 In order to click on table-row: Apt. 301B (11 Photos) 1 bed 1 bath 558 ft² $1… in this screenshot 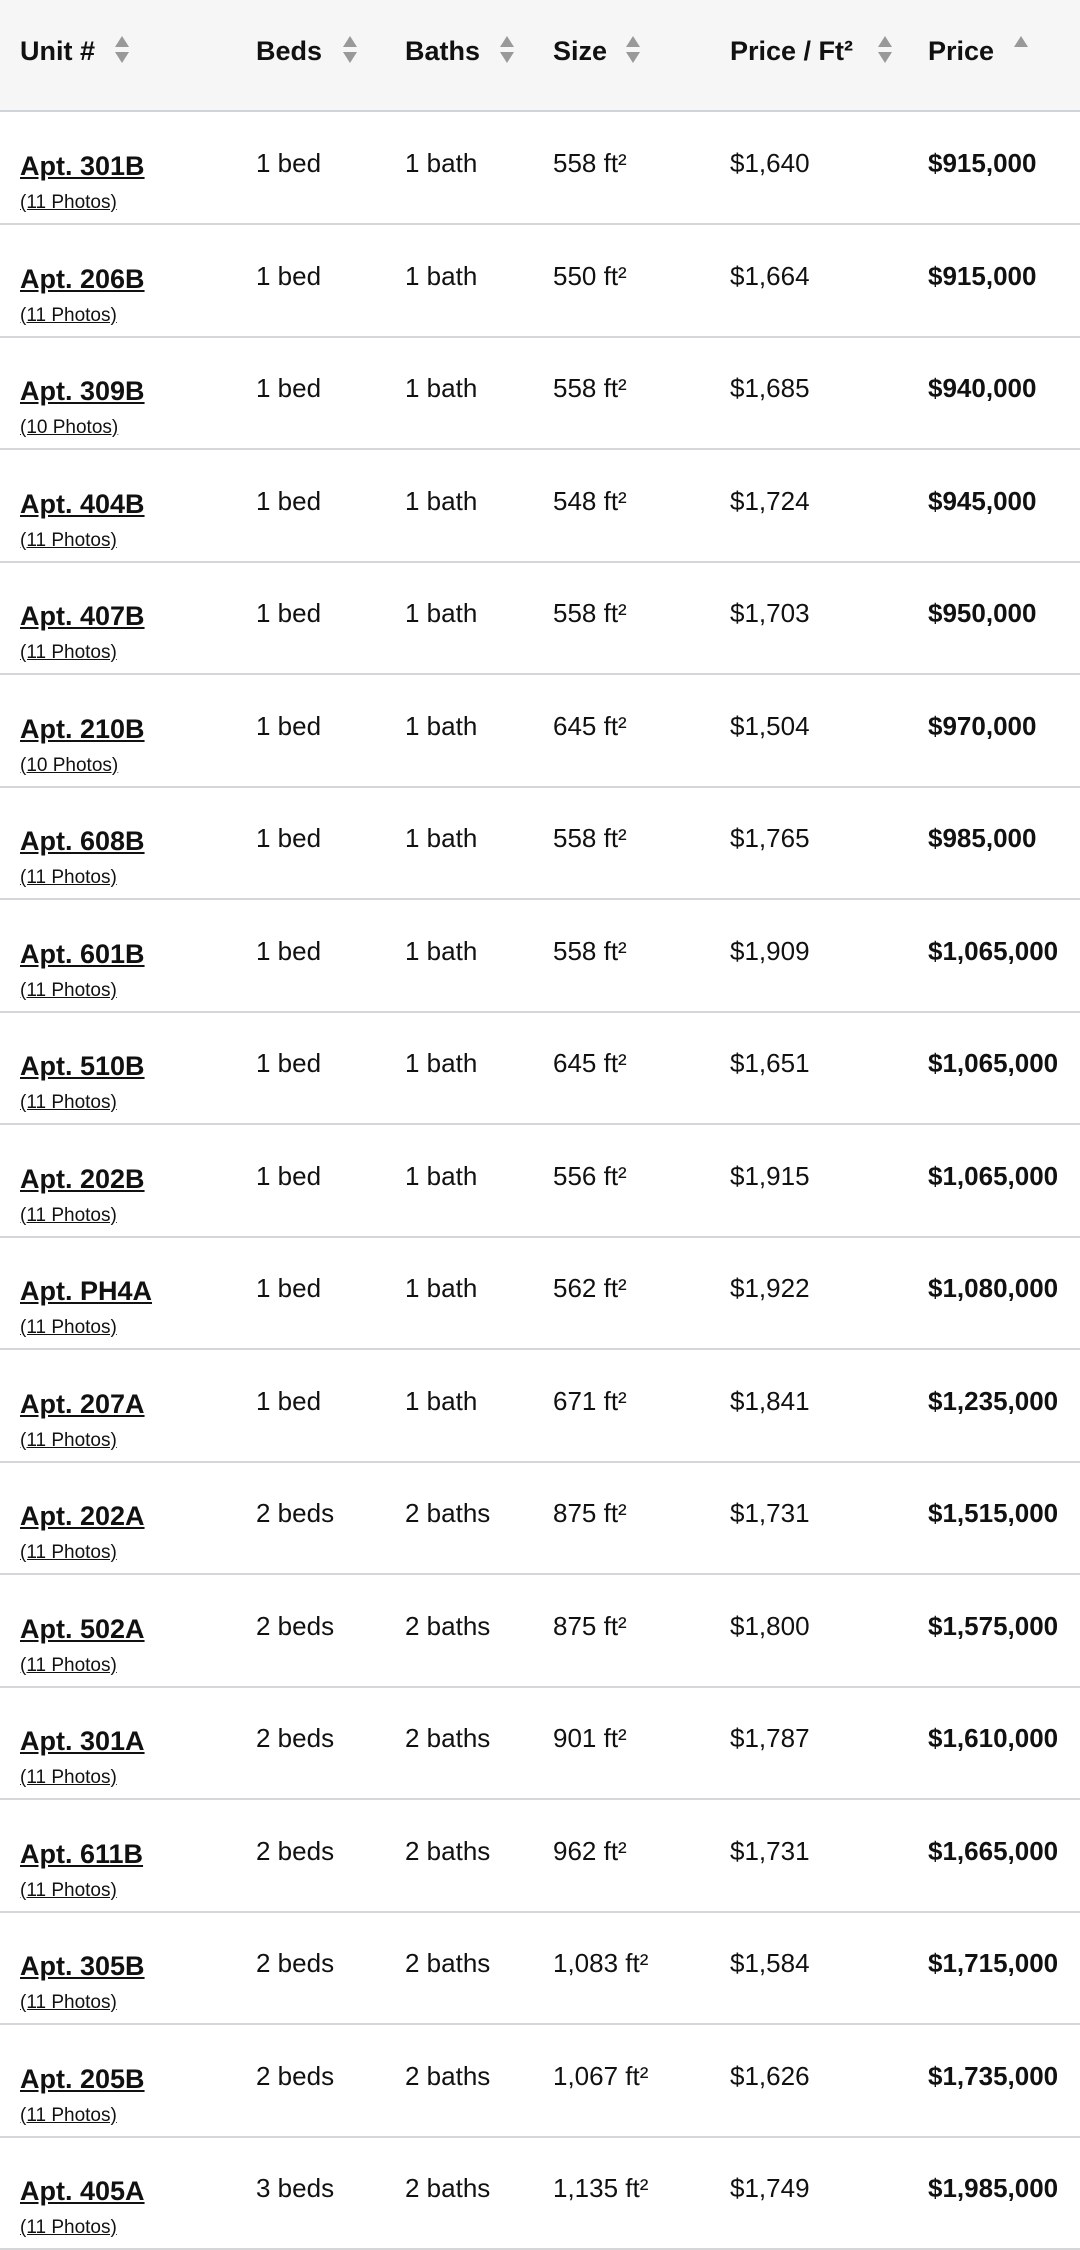, I will do `click(540, 168)`.